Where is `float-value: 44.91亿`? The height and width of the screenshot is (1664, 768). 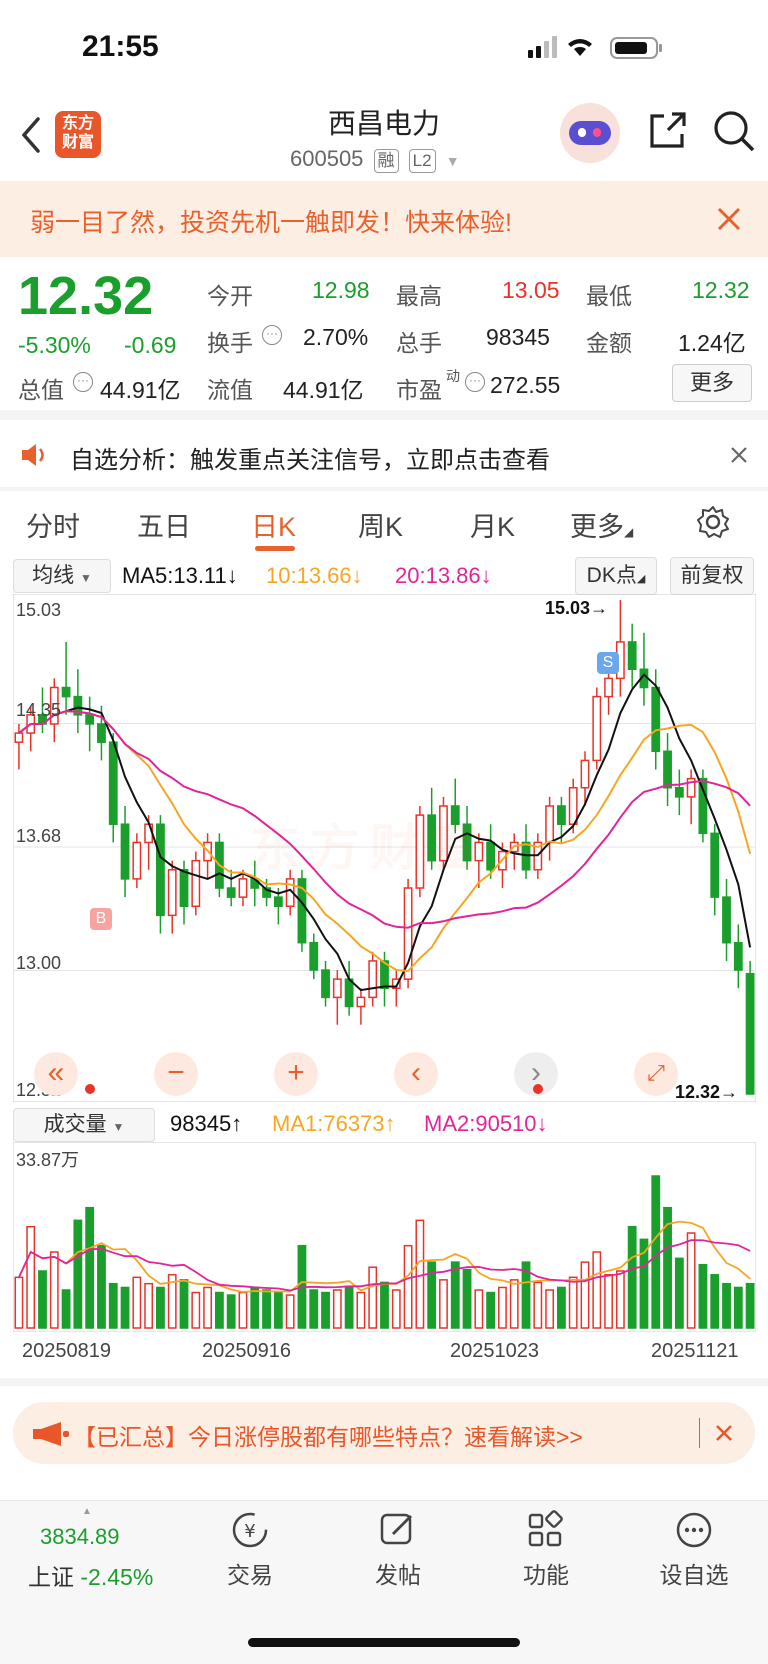 float-value: 44.91亿 is located at coordinates (323, 390).